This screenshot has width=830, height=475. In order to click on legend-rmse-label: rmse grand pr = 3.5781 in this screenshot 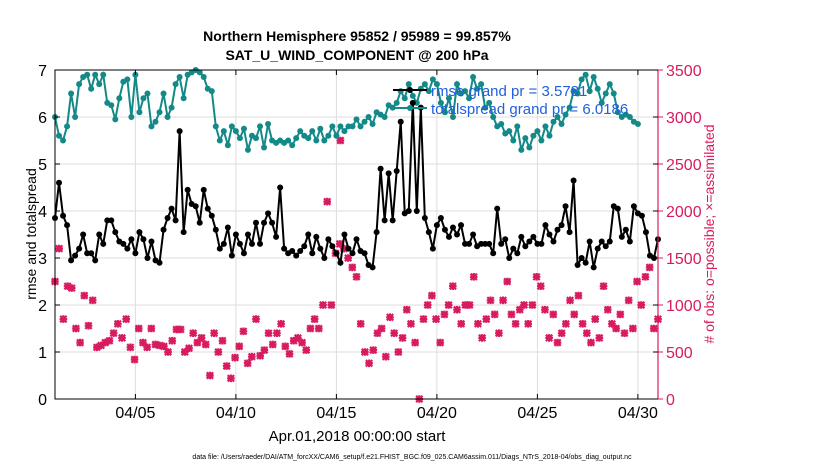, I will do `click(509, 91)`.